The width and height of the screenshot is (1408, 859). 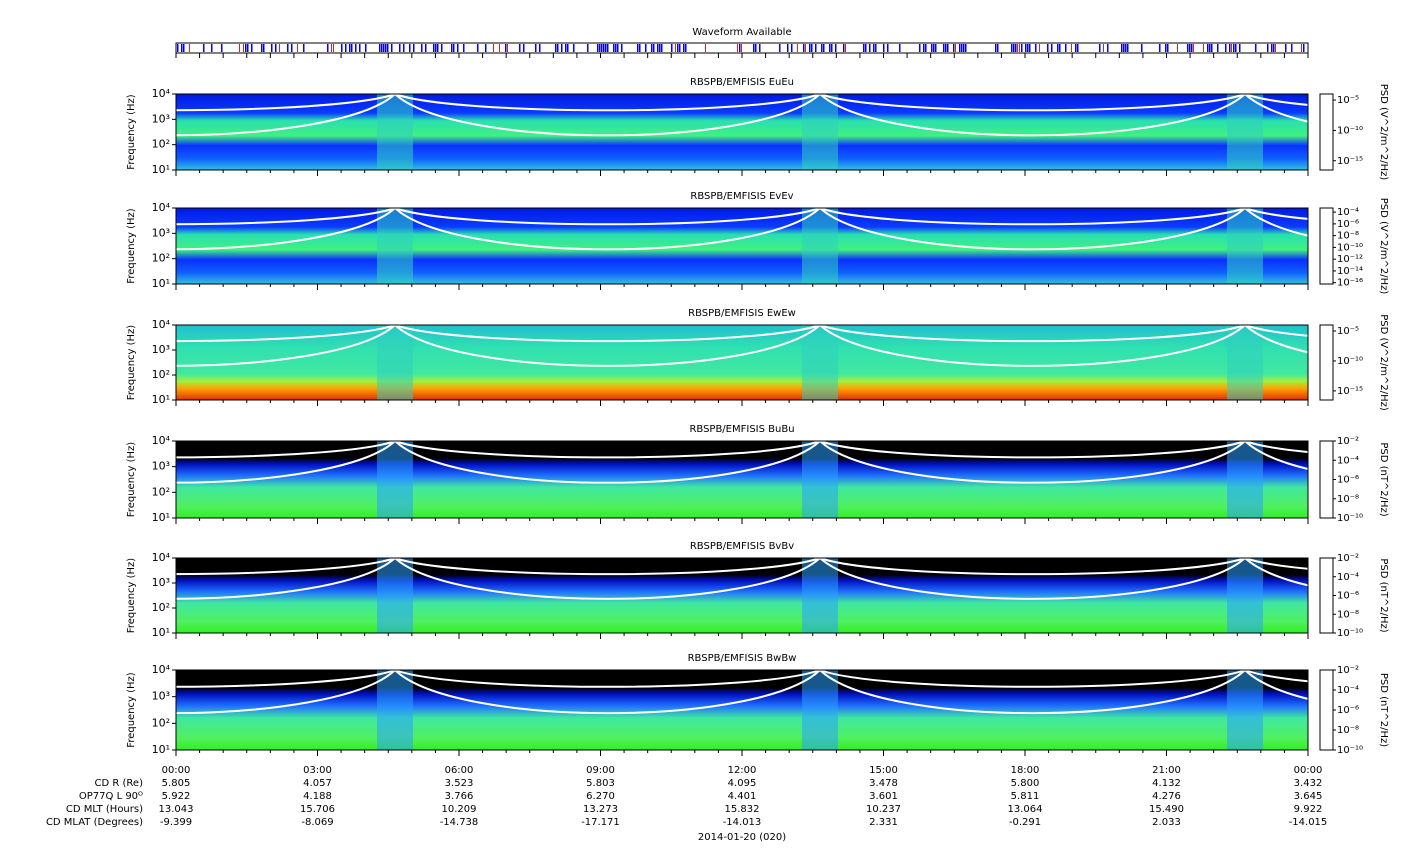 What do you see at coordinates (741, 32) in the screenshot?
I see `waveform-title: Waveform Available` at bounding box center [741, 32].